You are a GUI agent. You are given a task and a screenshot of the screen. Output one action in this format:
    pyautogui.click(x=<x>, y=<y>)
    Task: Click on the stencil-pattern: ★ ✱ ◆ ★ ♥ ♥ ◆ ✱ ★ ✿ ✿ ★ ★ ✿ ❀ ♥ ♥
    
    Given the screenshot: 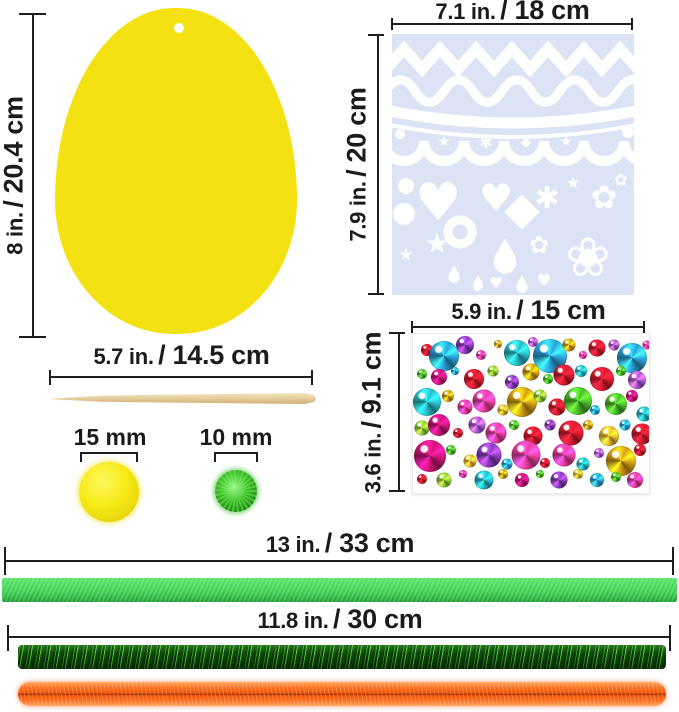 What is the action you would take?
    pyautogui.click(x=513, y=166)
    